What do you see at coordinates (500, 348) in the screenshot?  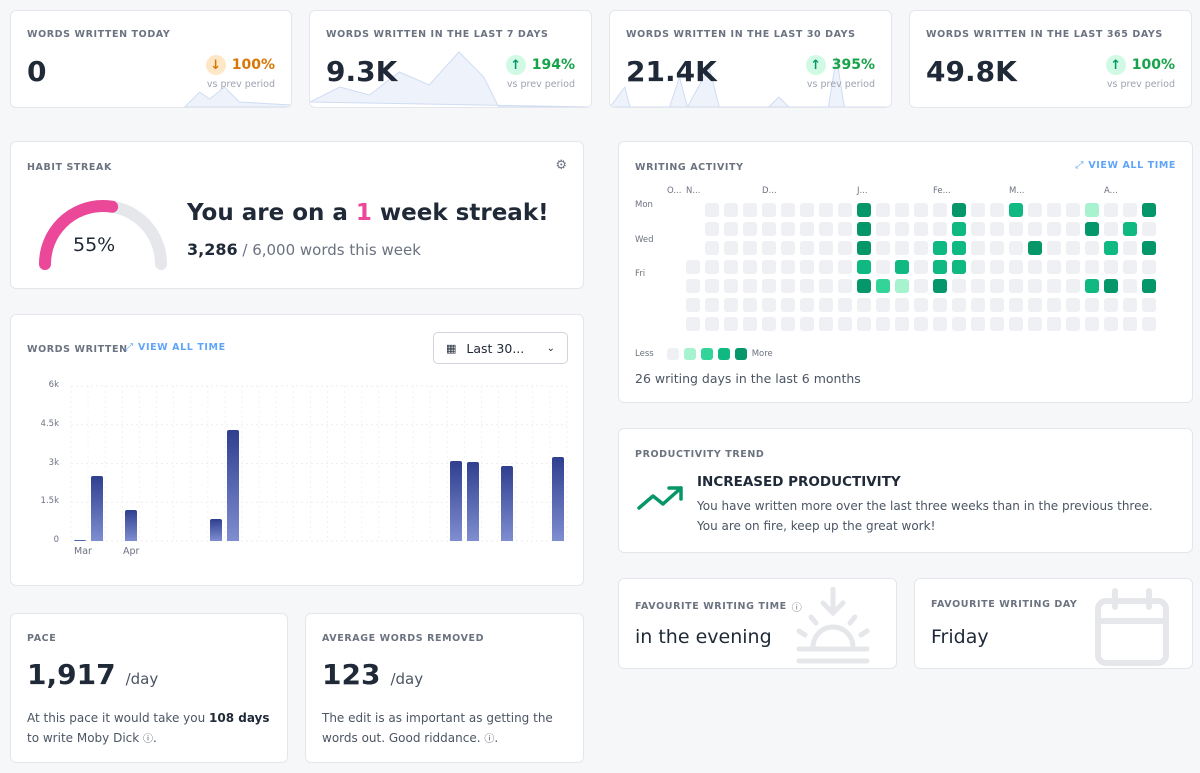 I see `range-select: ▦ Last 30... ⌄` at bounding box center [500, 348].